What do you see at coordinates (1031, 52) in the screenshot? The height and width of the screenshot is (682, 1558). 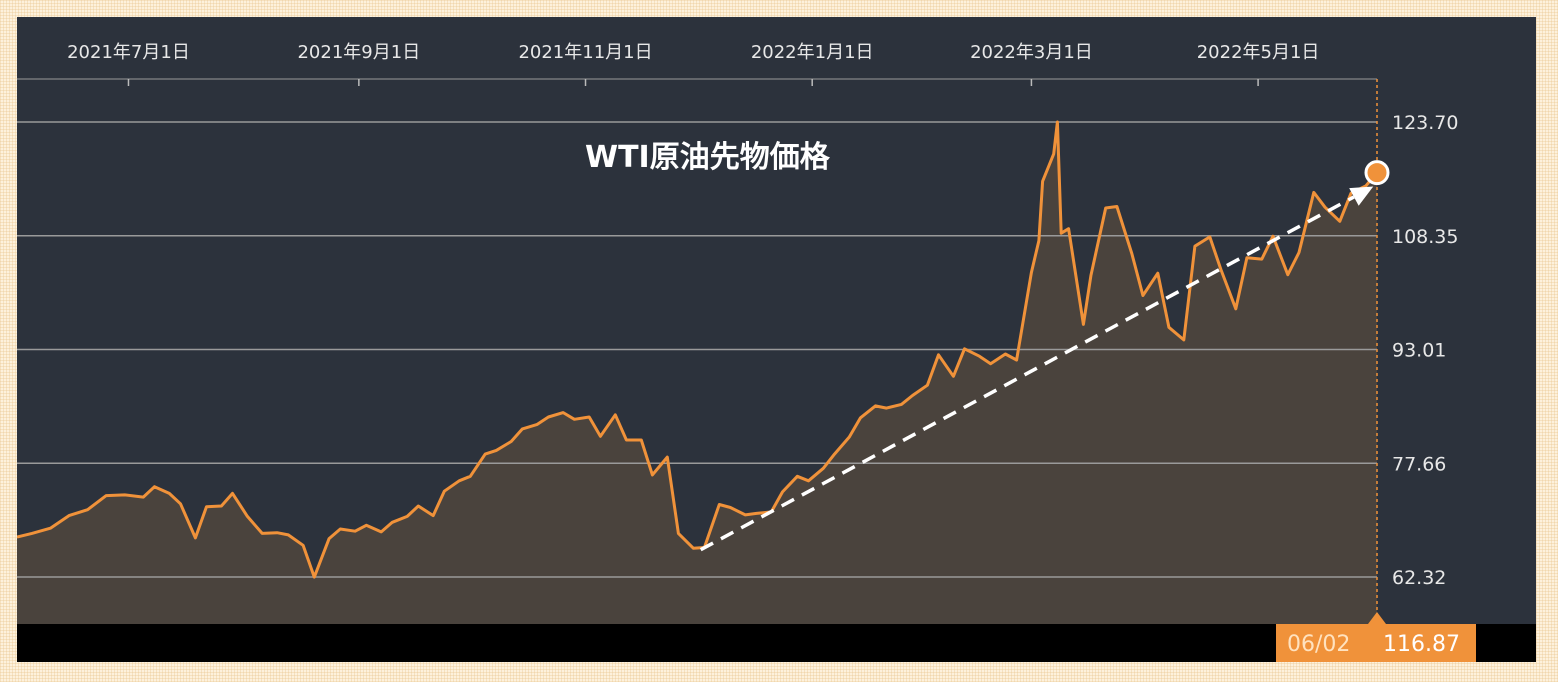 I see `x-tick-label: 2022年3月1日` at bounding box center [1031, 52].